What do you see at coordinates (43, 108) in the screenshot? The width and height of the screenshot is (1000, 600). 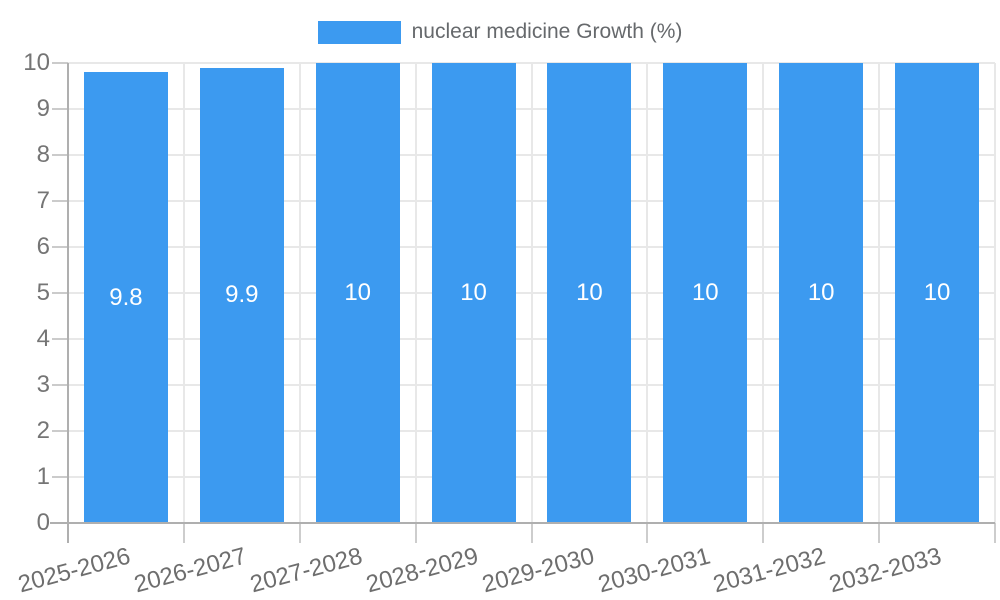 I see `y-tick-label: 9` at bounding box center [43, 108].